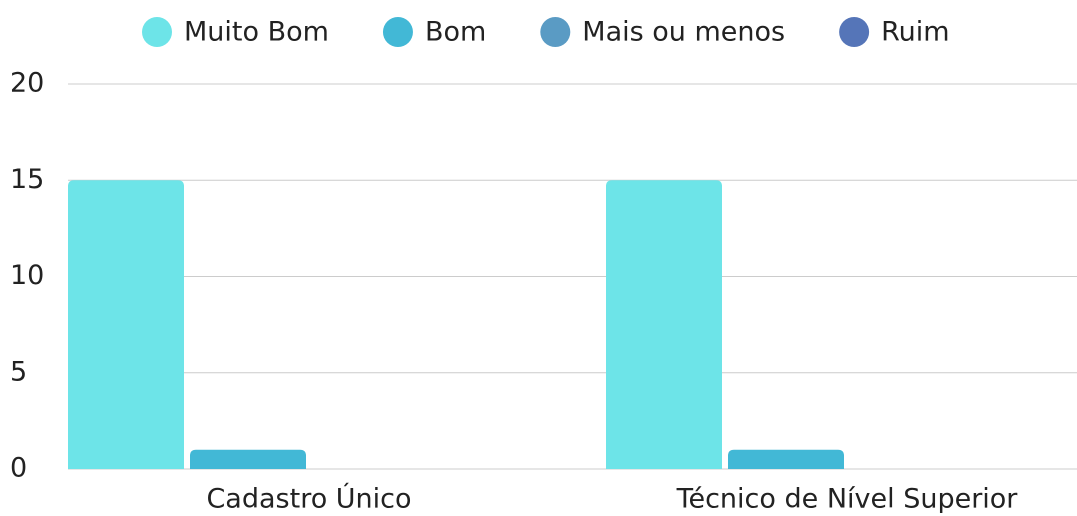 This screenshot has height=516, width=1077. What do you see at coordinates (27, 179) in the screenshot?
I see `y-tick-label: 15` at bounding box center [27, 179].